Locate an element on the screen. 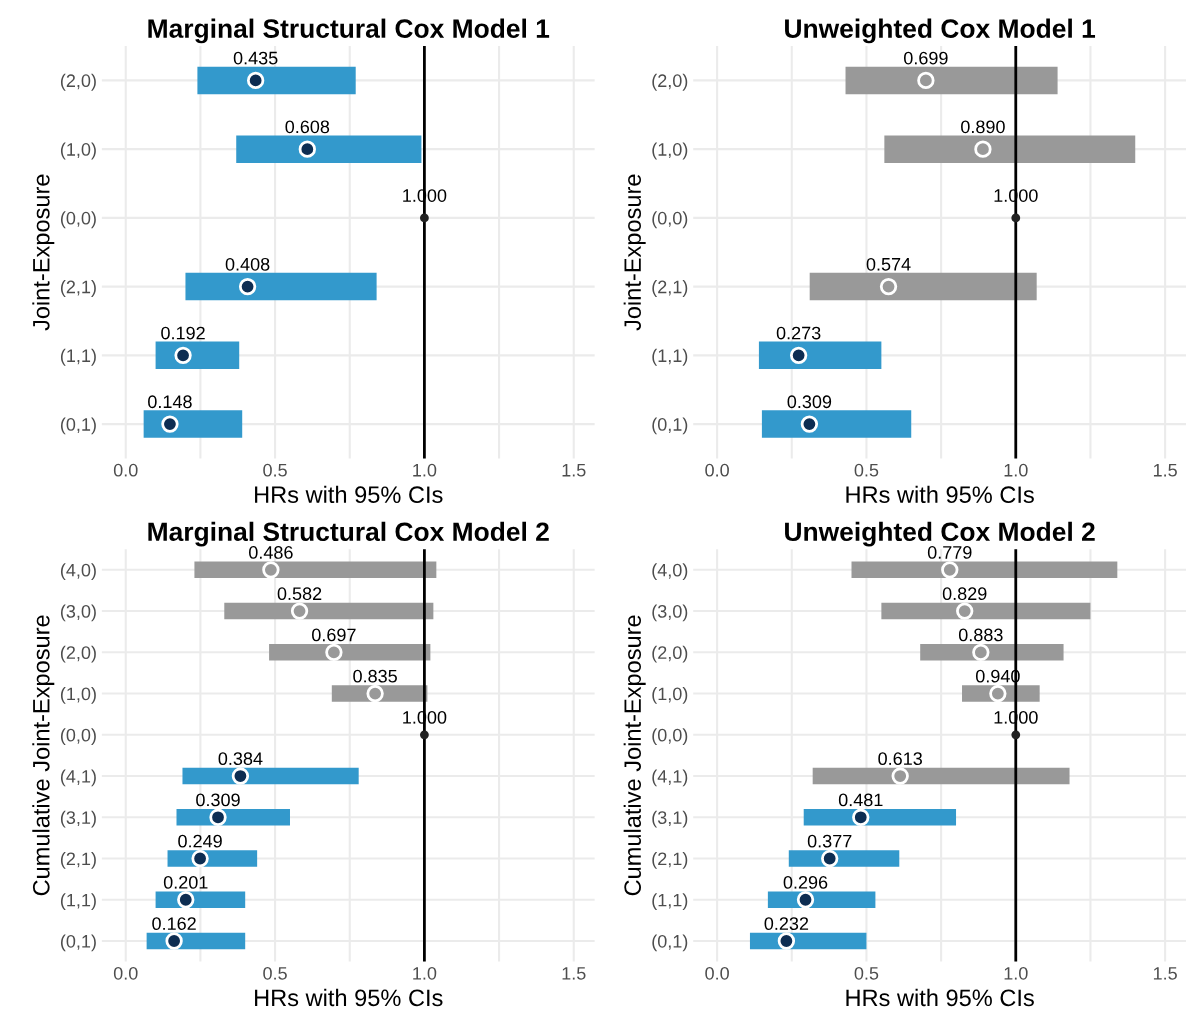 Image resolution: width=1198 pixels, height=1023 pixels. data-label: 0.890 is located at coordinates (983, 127).